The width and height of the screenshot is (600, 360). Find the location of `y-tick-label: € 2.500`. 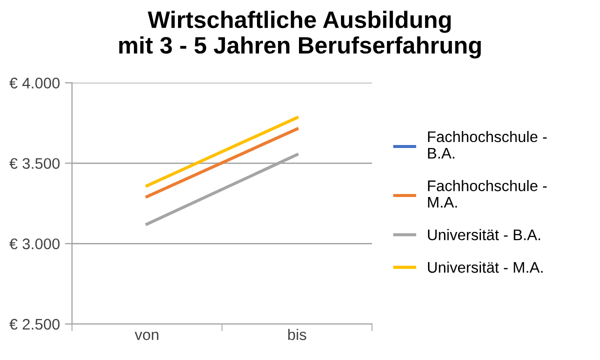

y-tick-label: € 2.500 is located at coordinates (34, 324).